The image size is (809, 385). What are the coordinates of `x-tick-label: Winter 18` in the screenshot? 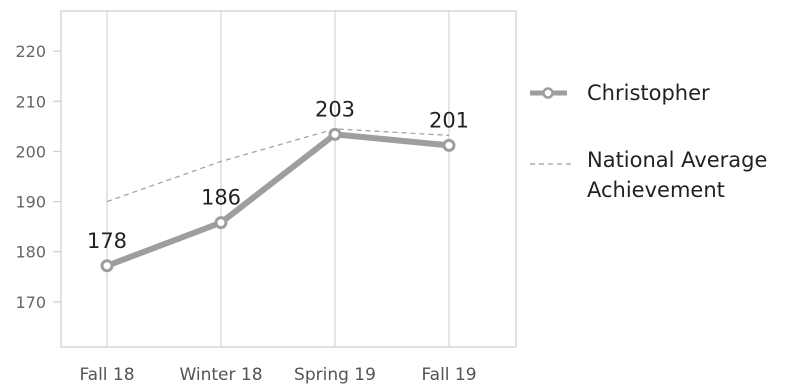 It's located at (220, 375).